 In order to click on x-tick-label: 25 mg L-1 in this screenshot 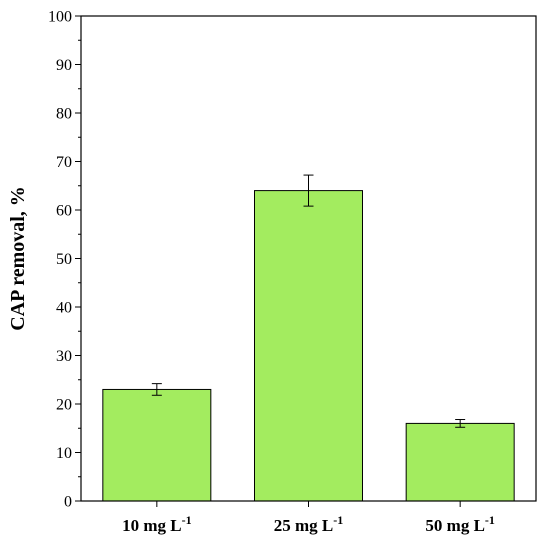, I will do `click(309, 524)`.